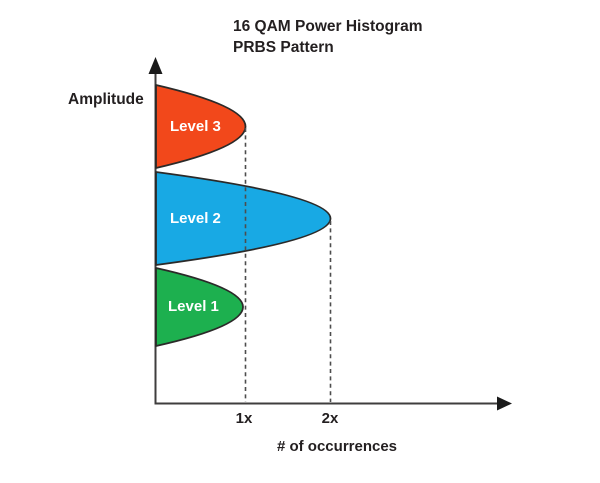 The image size is (600, 483). What do you see at coordinates (244, 418) in the screenshot?
I see `x-tick-1x: 1x` at bounding box center [244, 418].